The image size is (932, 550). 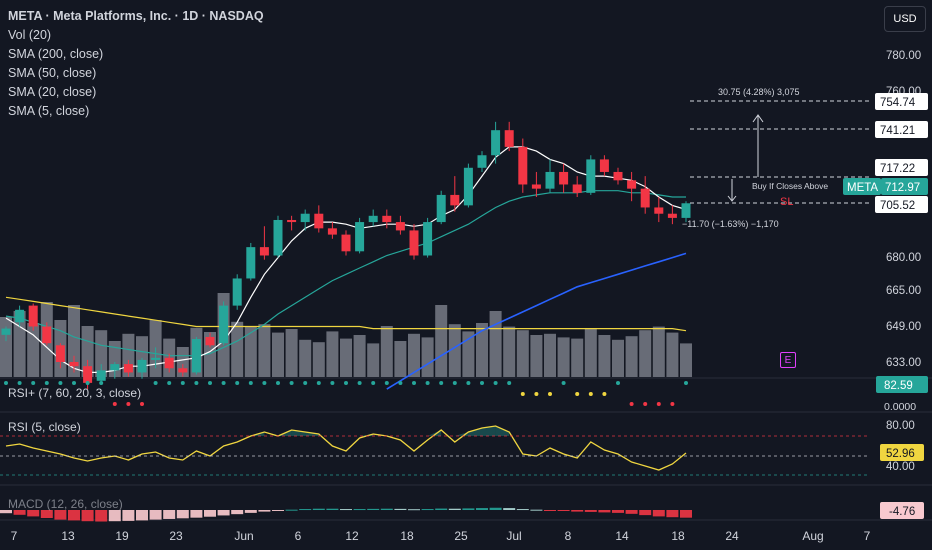 What do you see at coordinates (461, 536) in the screenshot?
I see `time-tick-label: 25` at bounding box center [461, 536].